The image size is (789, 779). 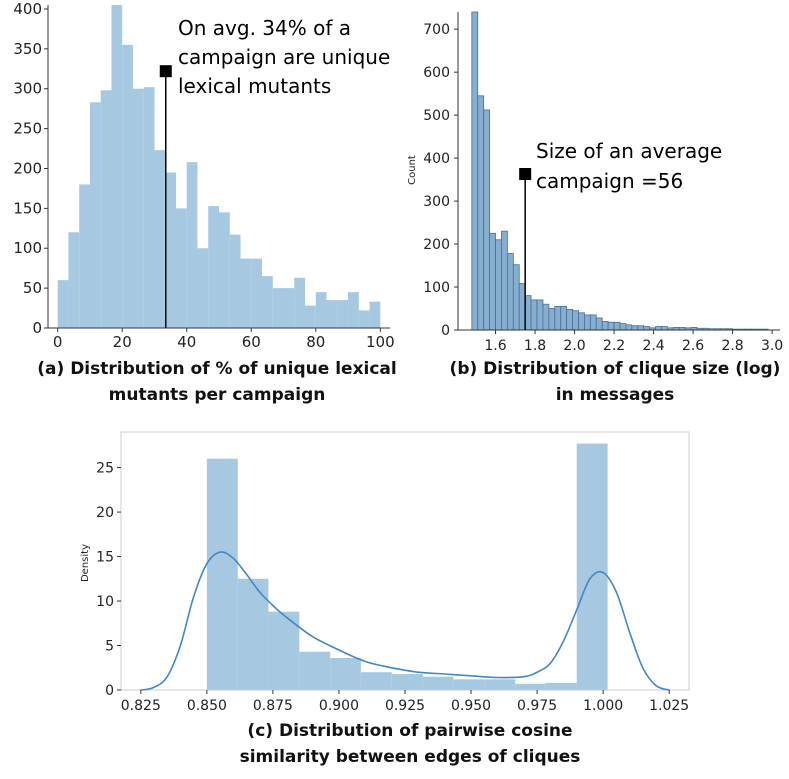 I want to click on panel-b-x-tick-label: 3.0, so click(x=772, y=346).